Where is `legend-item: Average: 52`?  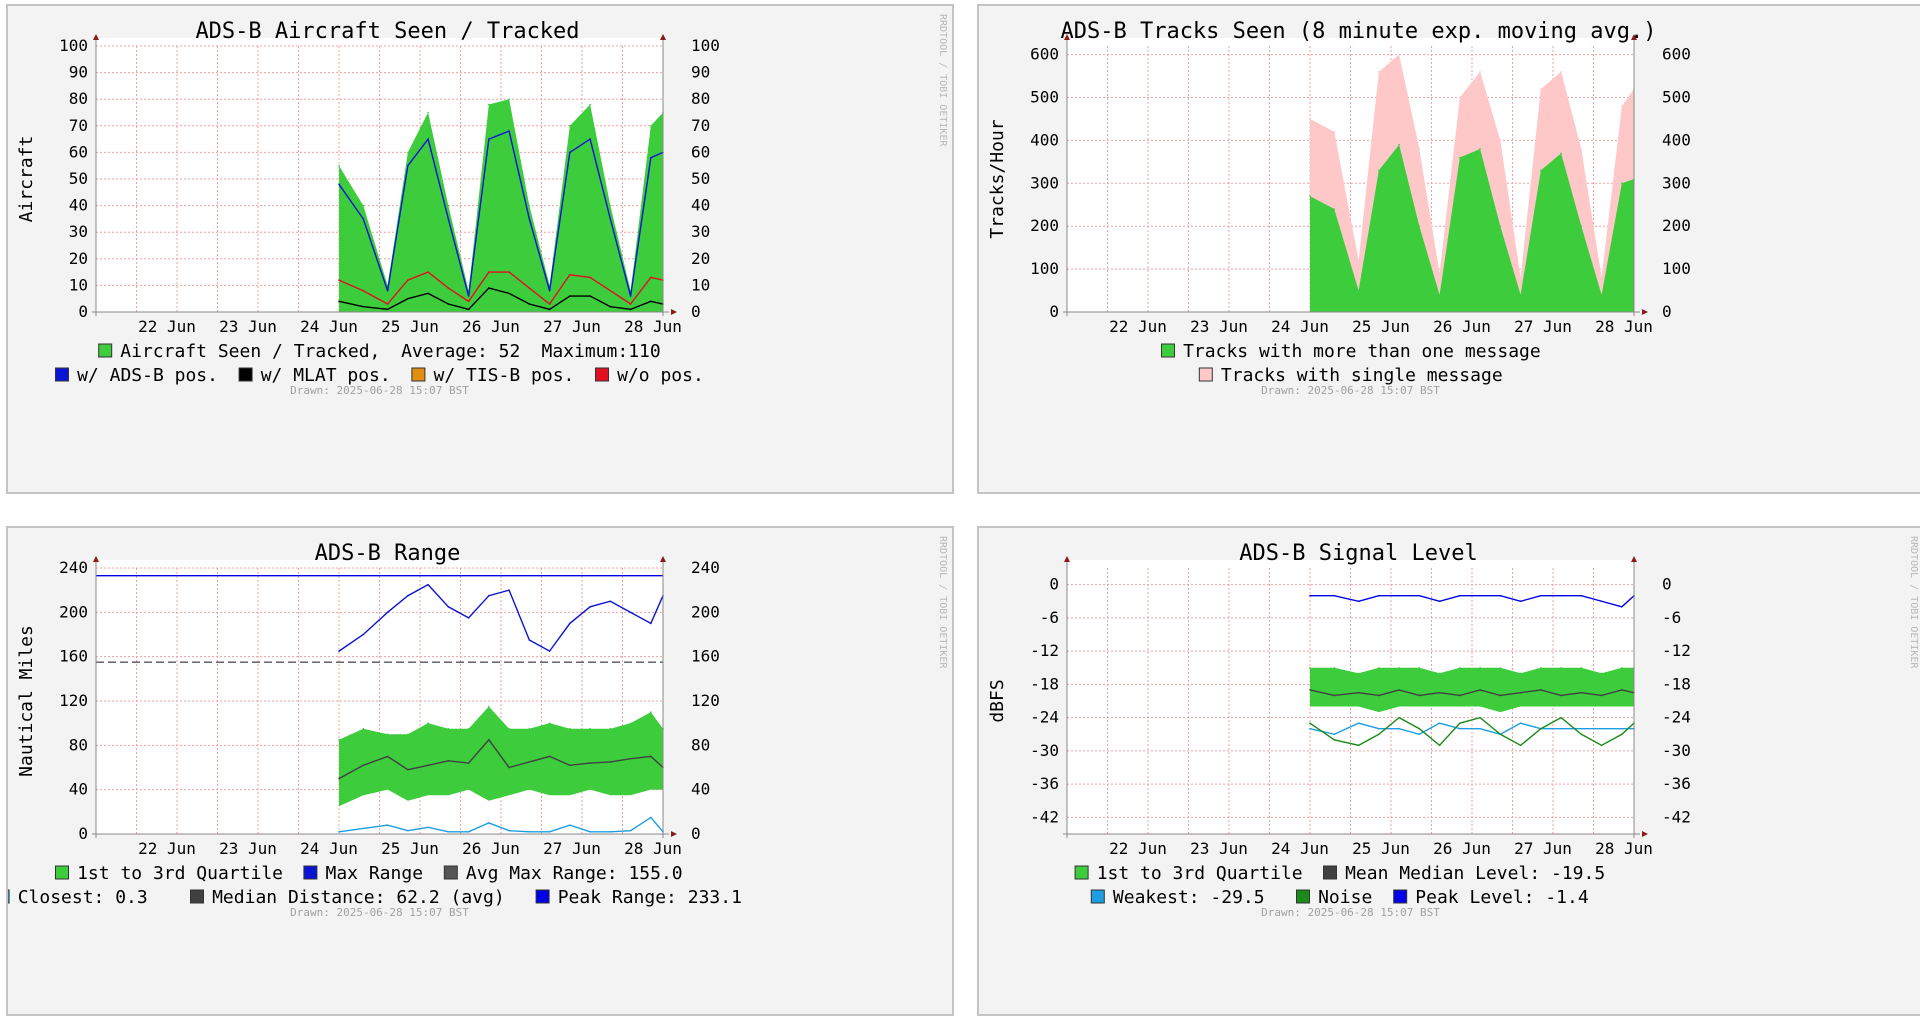 legend-item: Average: 52 is located at coordinates (460, 351).